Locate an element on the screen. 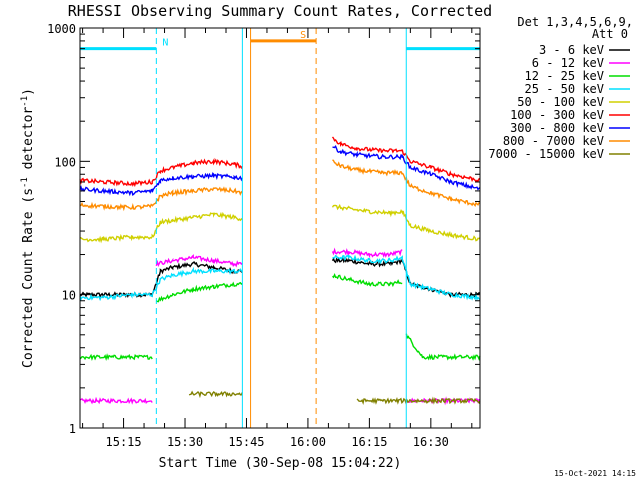 This screenshot has width=640, height=480. legend-label-2: 12 - 25 keV is located at coordinates (564, 76).